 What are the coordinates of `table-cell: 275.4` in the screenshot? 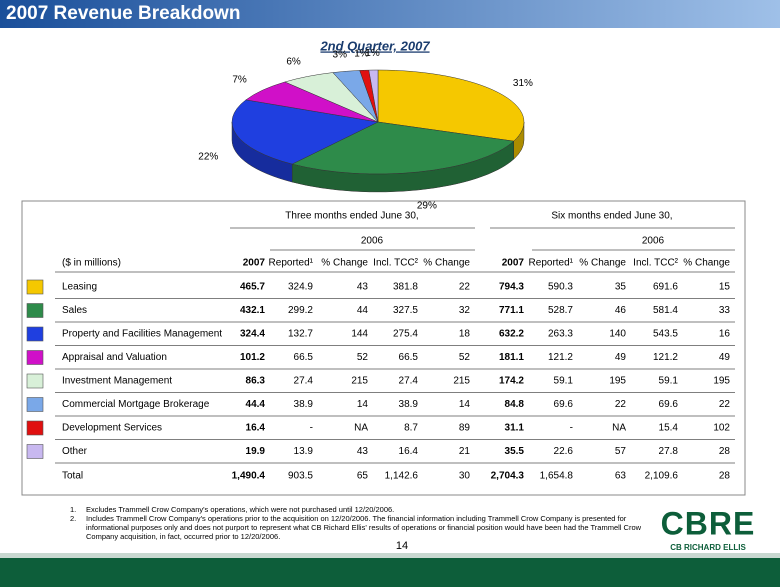 It's located at (405, 334).